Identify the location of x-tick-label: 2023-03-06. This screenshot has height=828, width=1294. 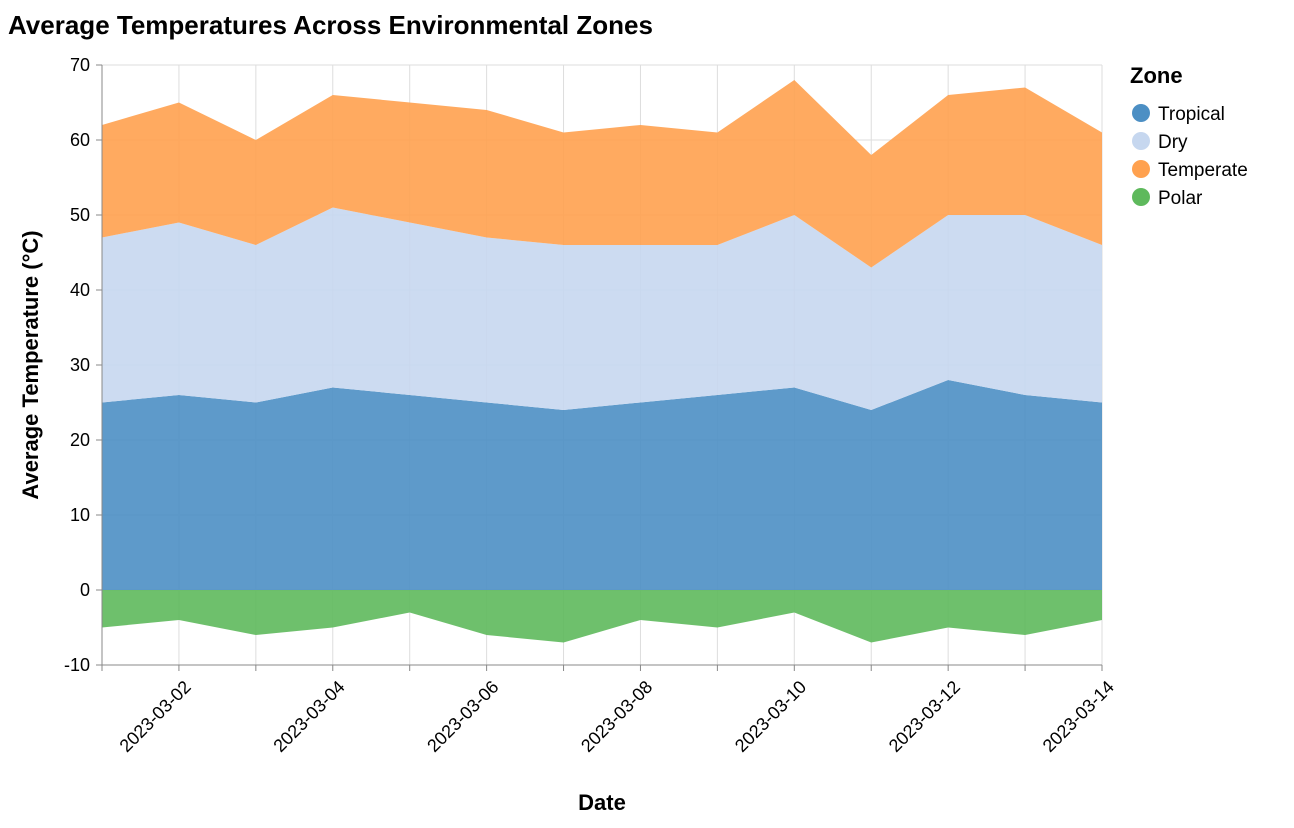
(462, 716).